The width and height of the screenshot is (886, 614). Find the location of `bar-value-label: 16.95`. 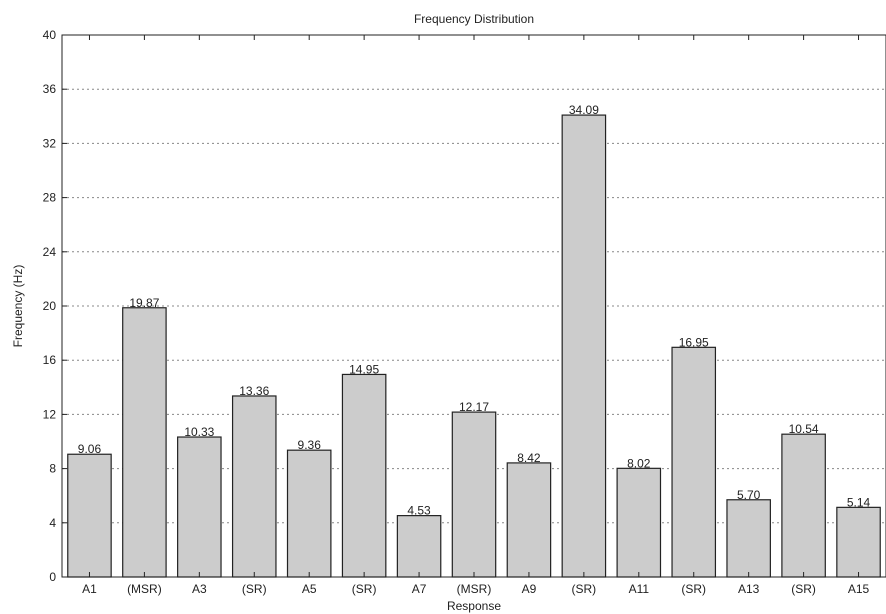

bar-value-label: 16.95 is located at coordinates (694, 342).